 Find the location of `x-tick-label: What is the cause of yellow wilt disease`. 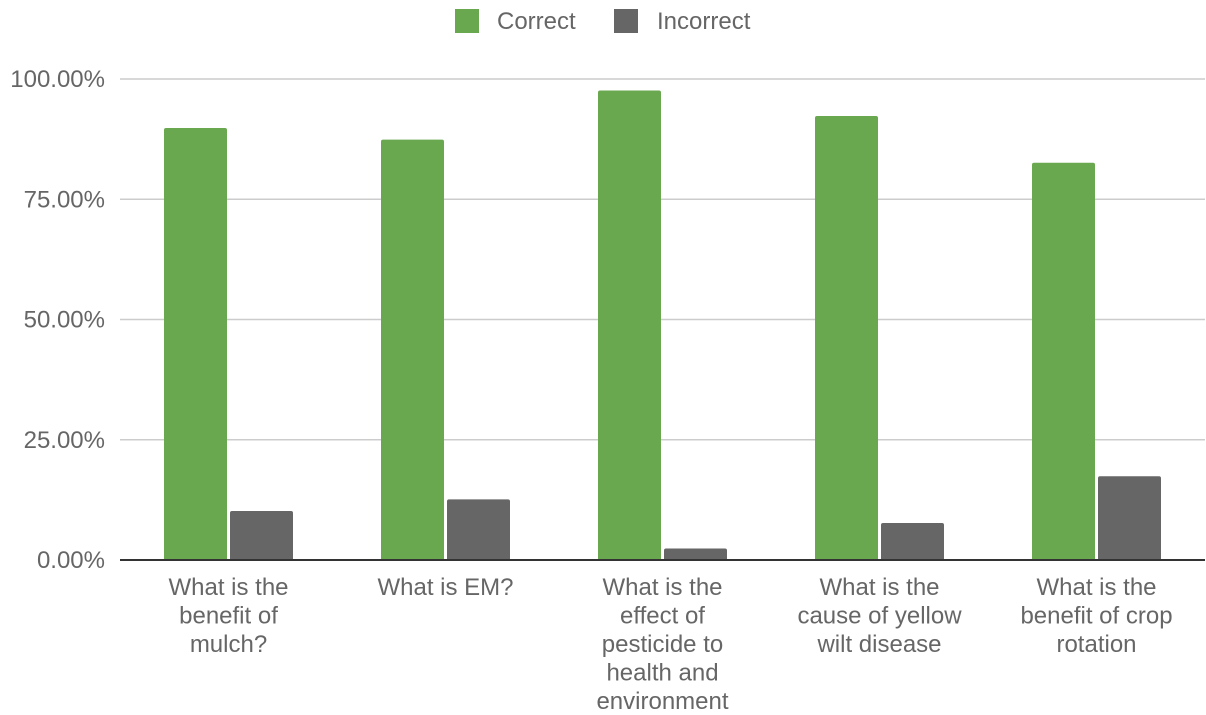

x-tick-label: What is the cause of yellow wilt disease is located at coordinates (879, 616).